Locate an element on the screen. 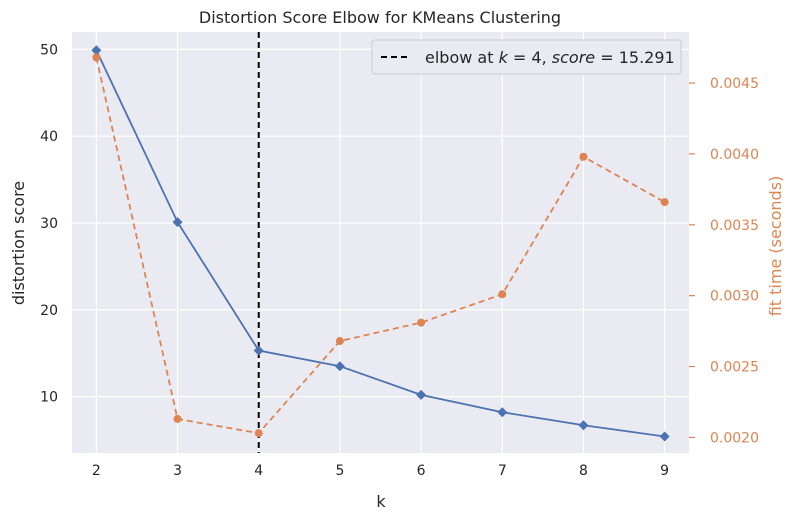 The image size is (795, 522). y2-tick-label: 0.0045 is located at coordinates (734, 84).